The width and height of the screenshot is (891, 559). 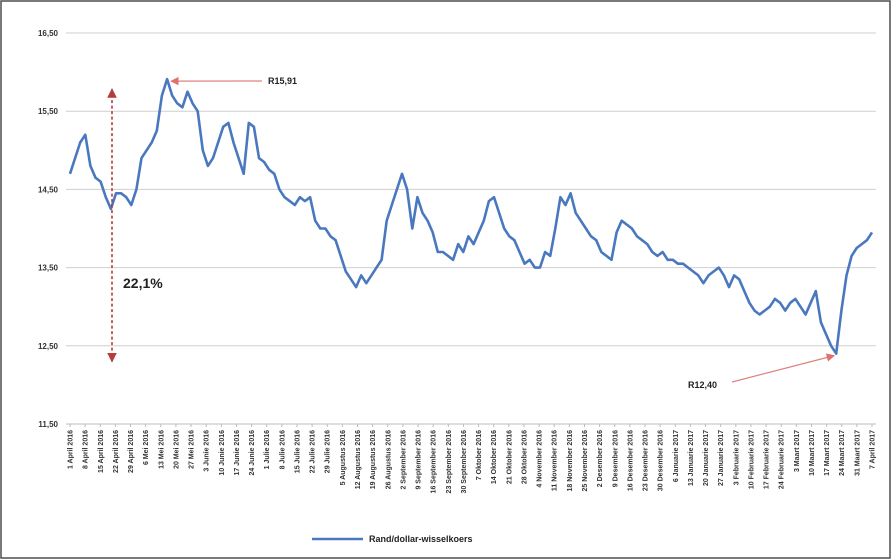 What do you see at coordinates (48, 111) in the screenshot?
I see `y-tick-label: 15,50` at bounding box center [48, 111].